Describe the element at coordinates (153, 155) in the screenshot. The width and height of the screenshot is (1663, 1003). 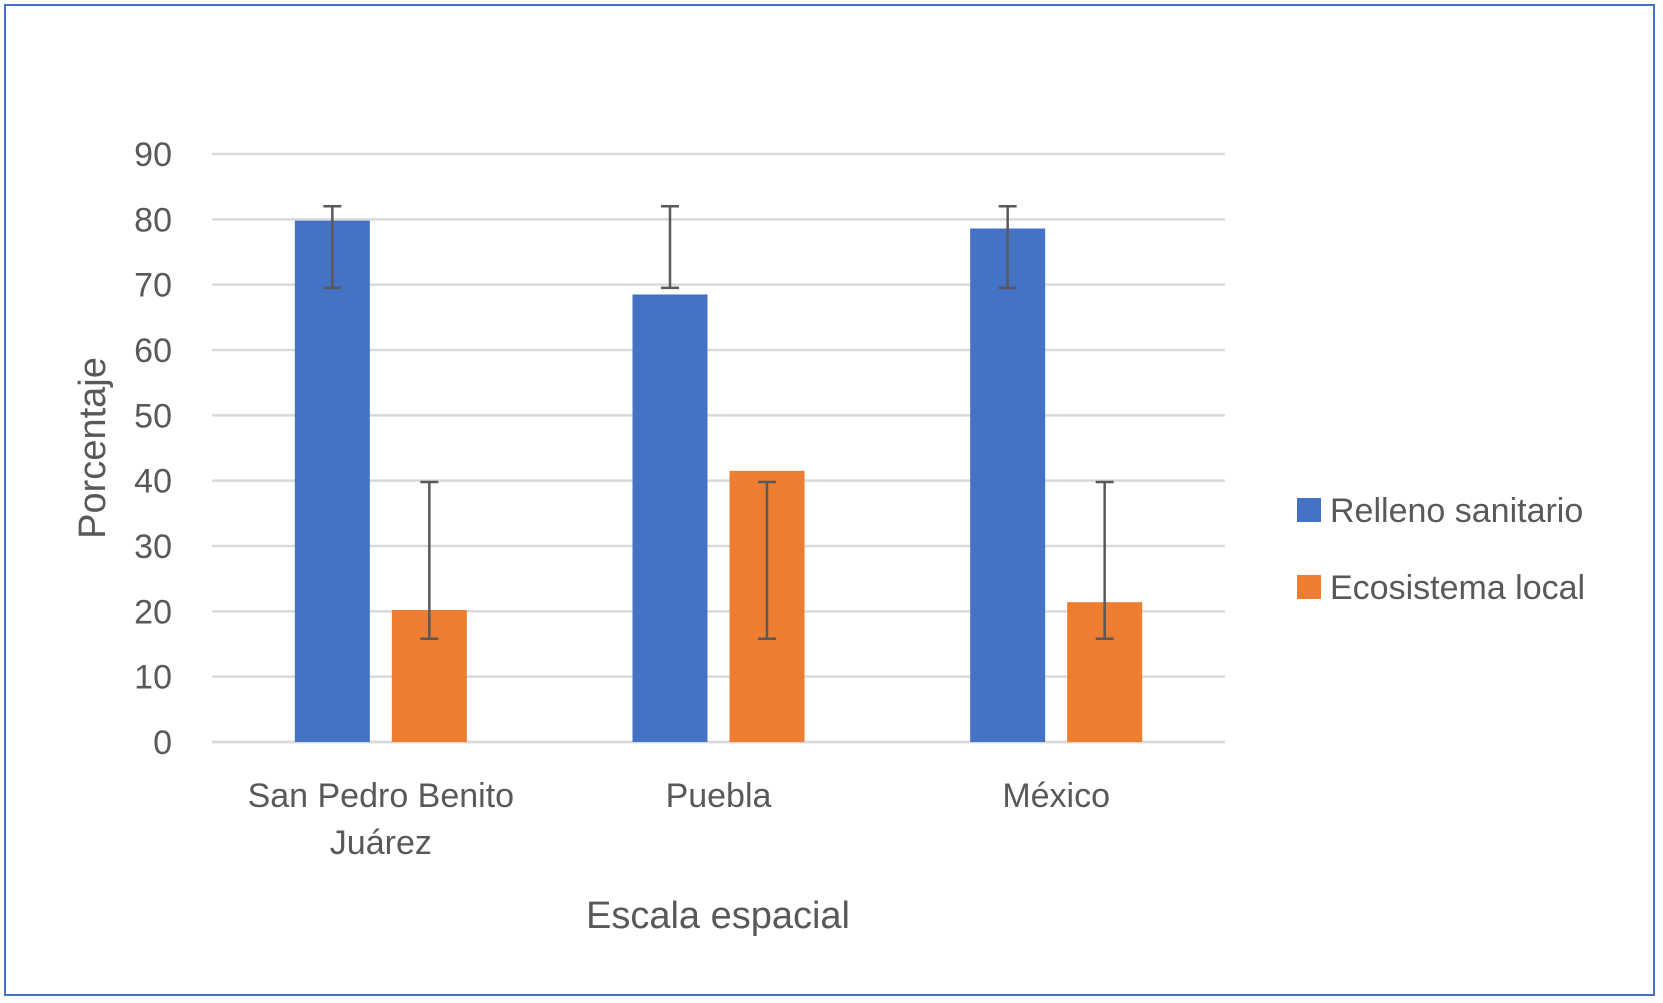
I see `y-tick-label: 90` at that location.